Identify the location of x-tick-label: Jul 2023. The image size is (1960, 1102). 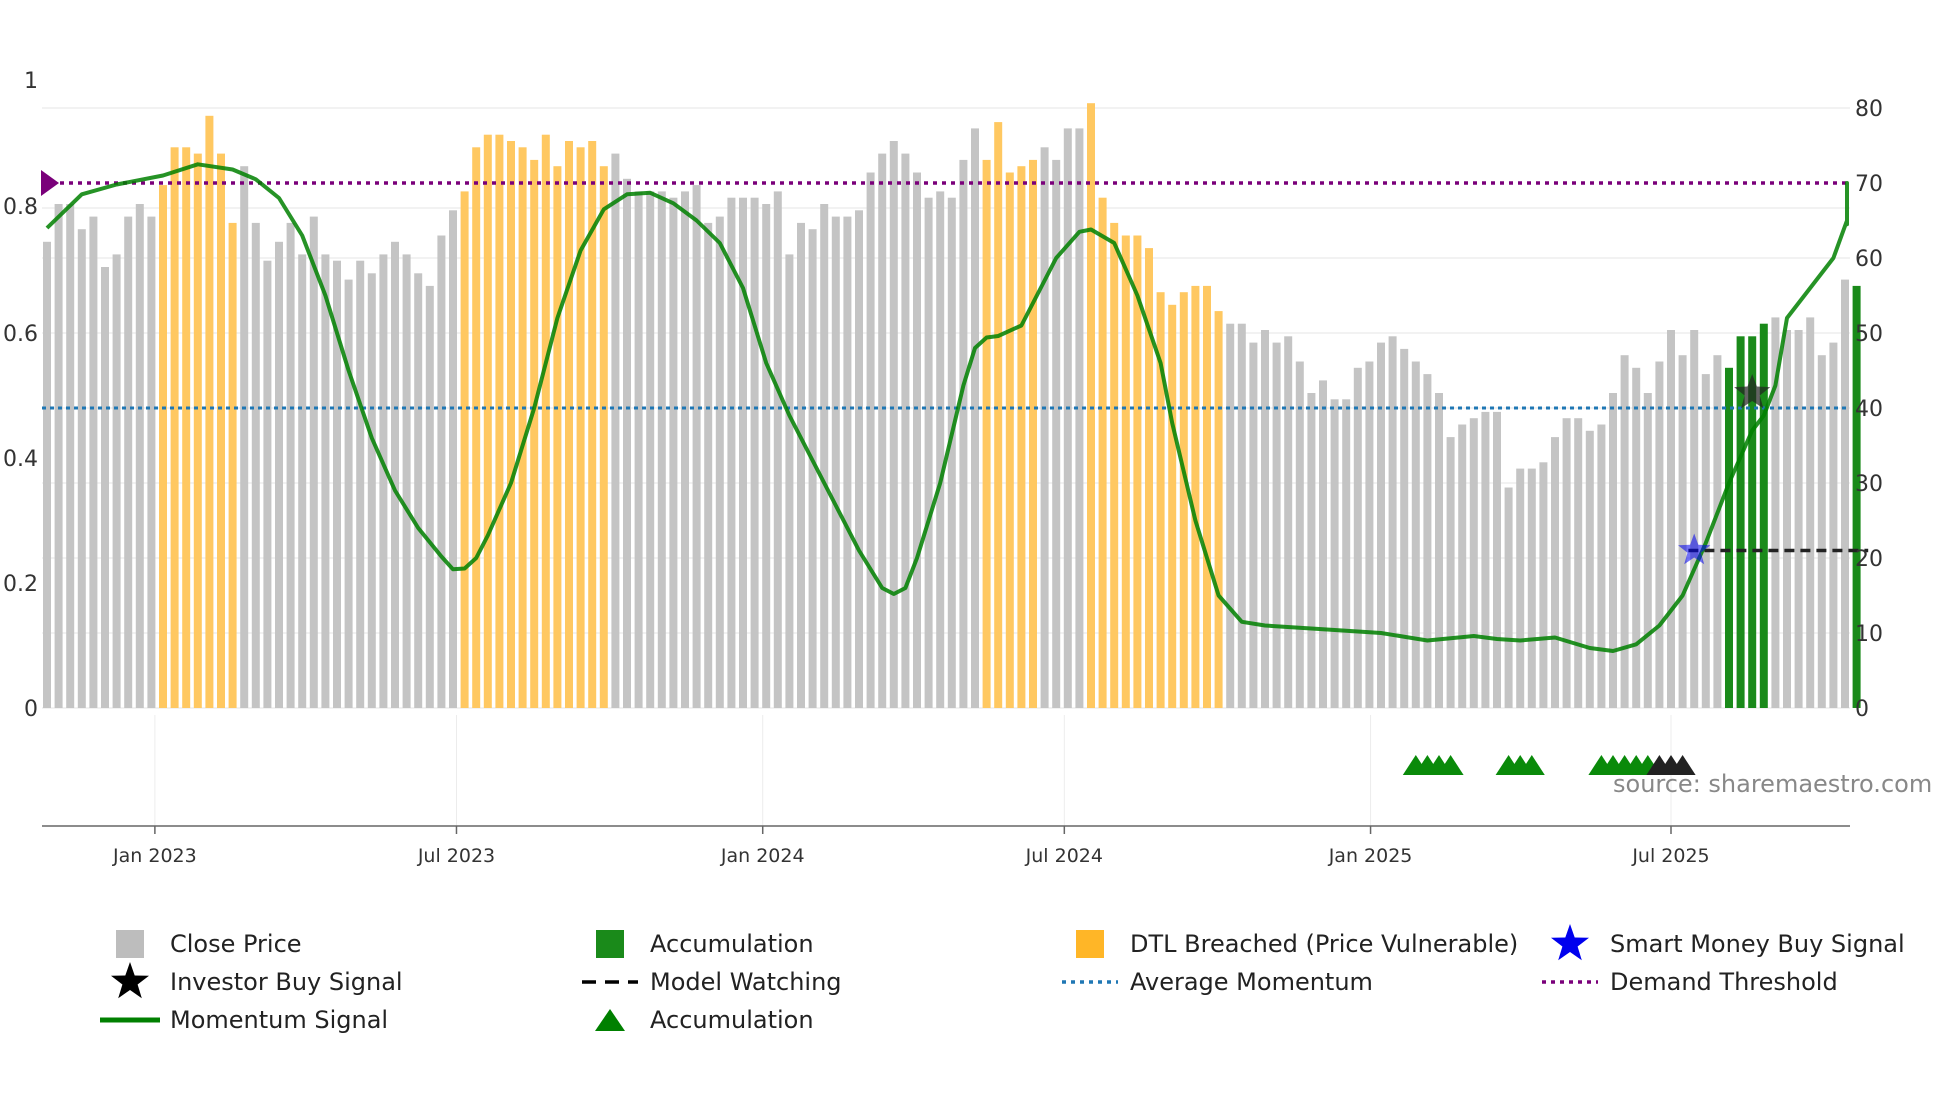
(456, 856).